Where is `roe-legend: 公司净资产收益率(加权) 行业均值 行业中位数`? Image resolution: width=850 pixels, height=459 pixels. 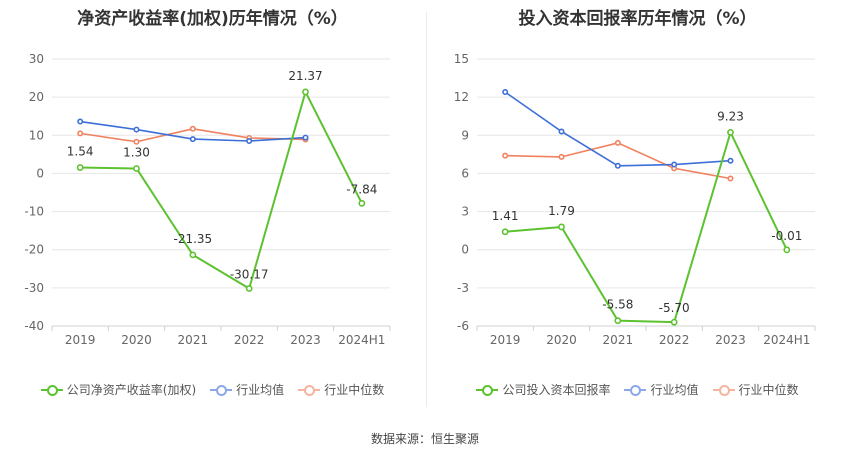 roe-legend: 公司净资产收益率(加权) 行业均值 行业中位数 is located at coordinates (212, 389).